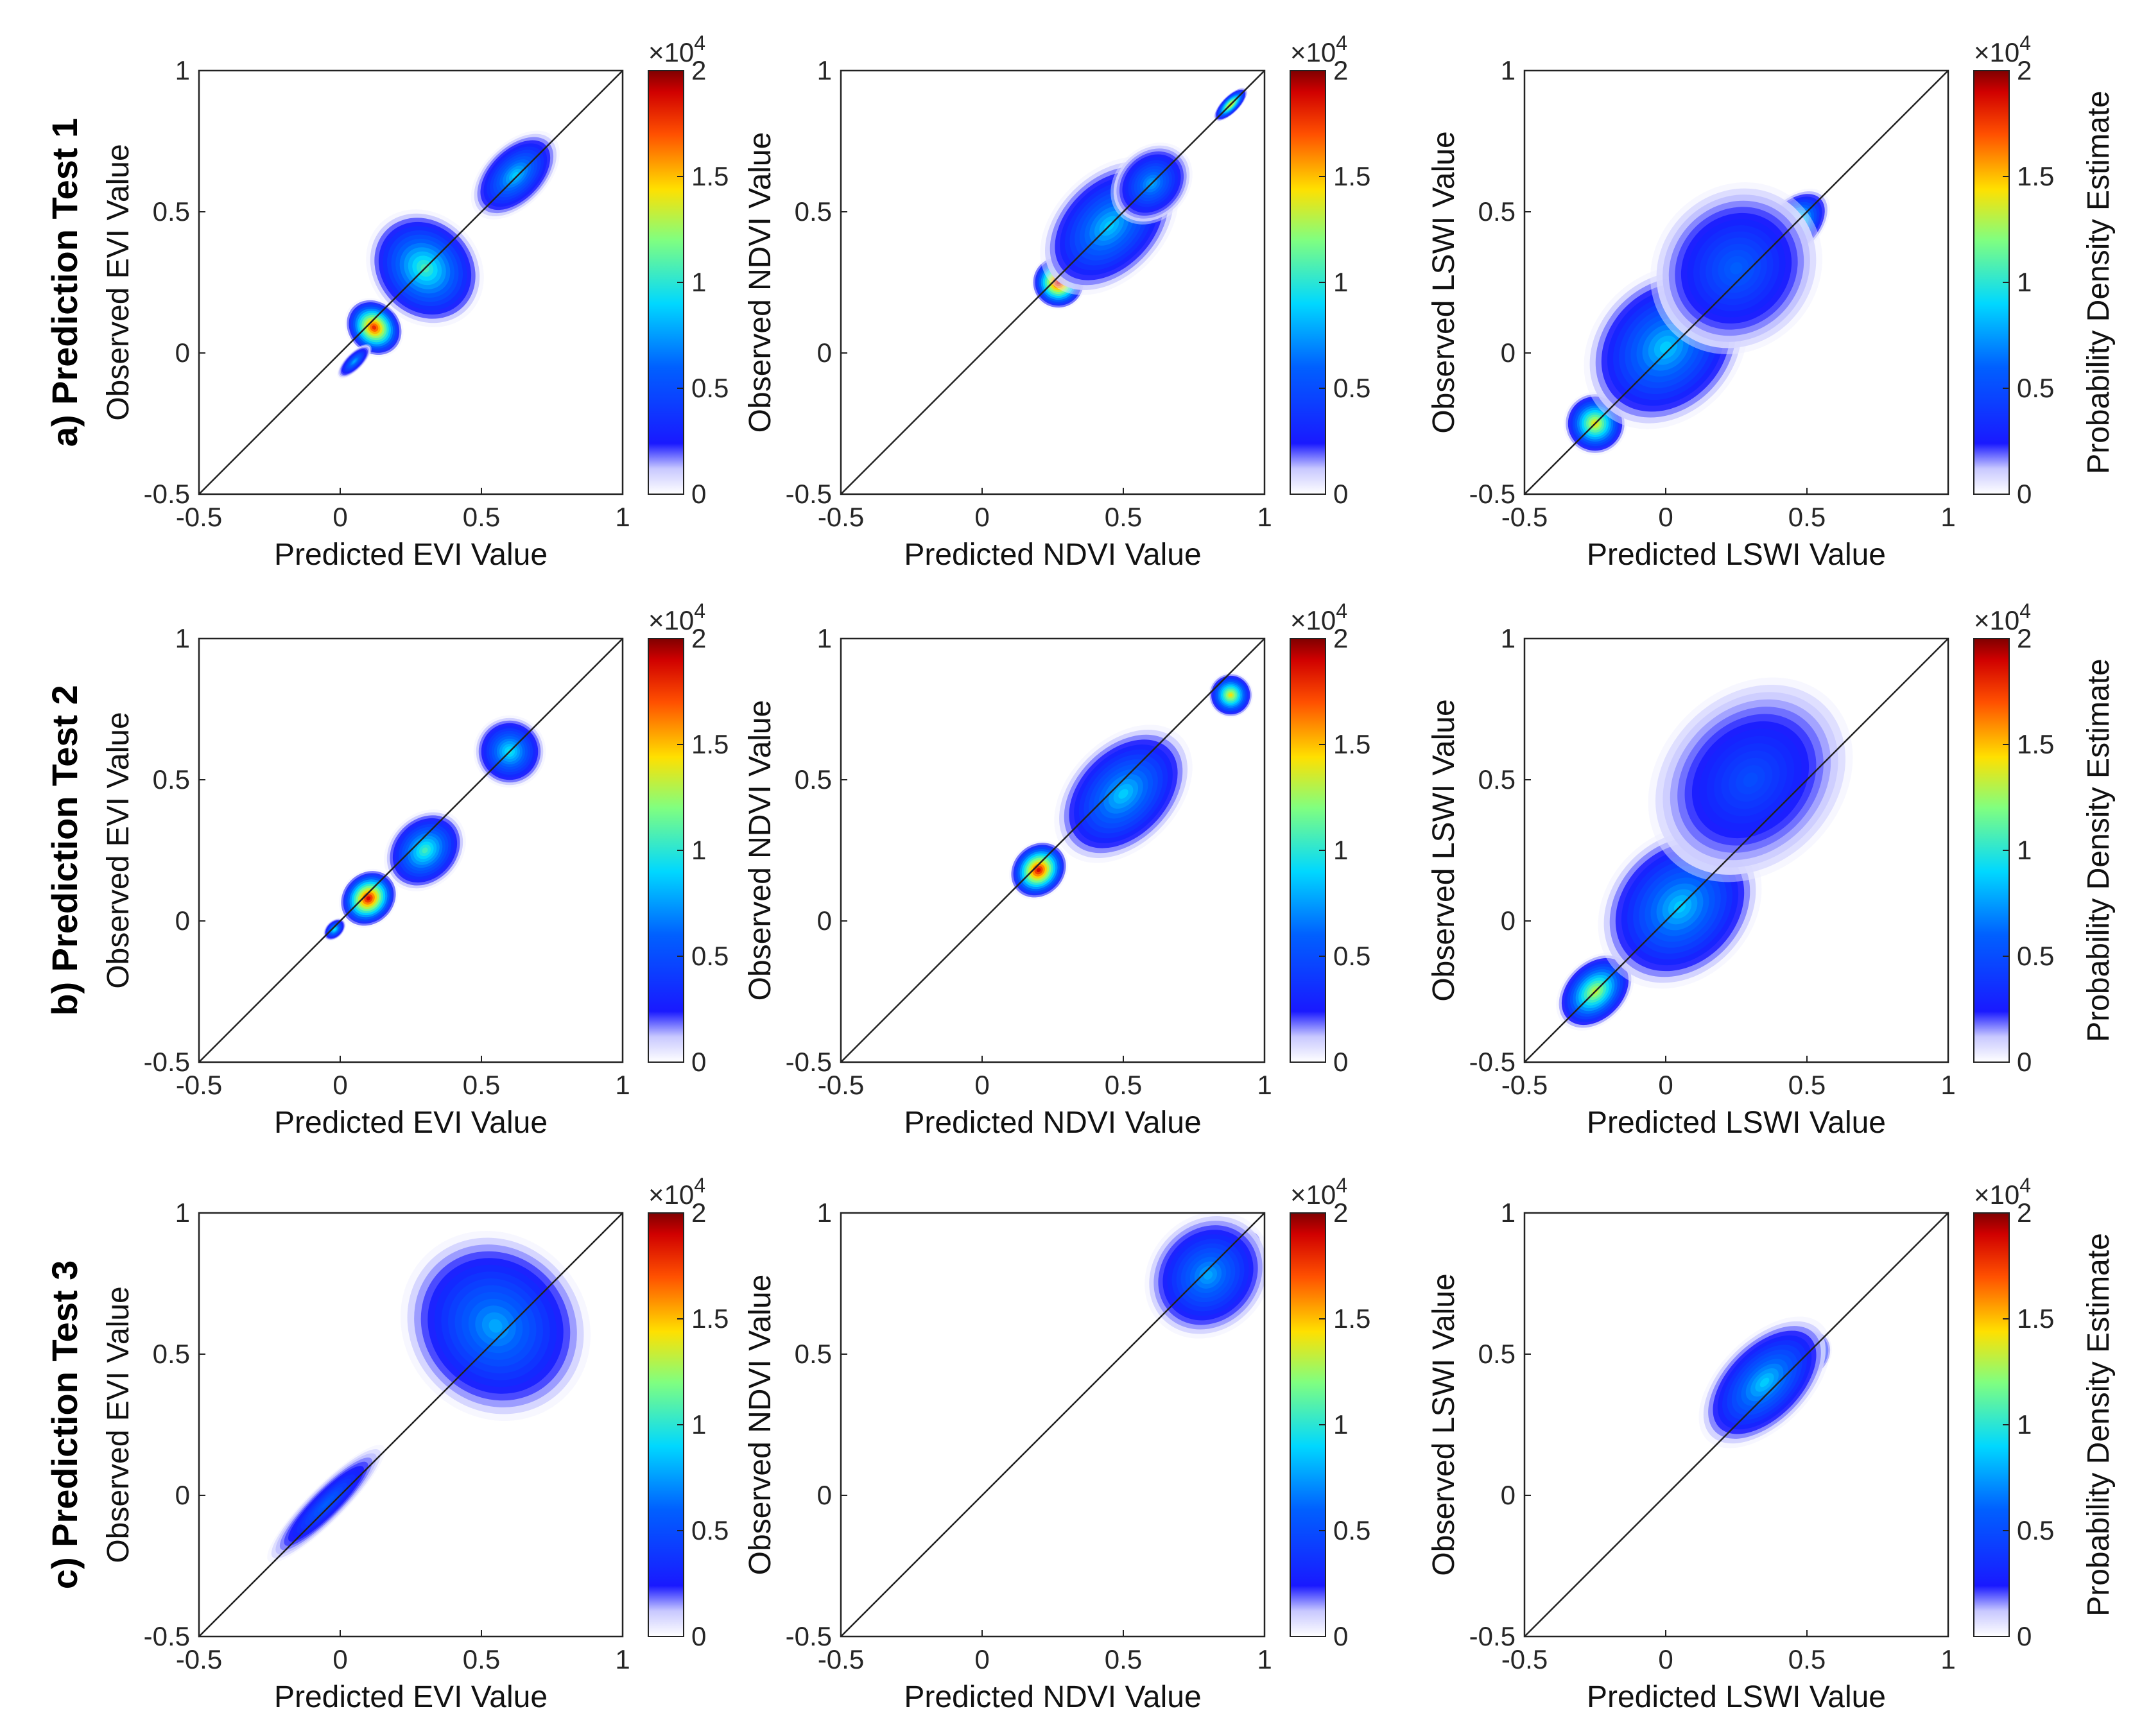 The image size is (2151, 1736). I want to click on y-axis-label: Observed LSWI Value, so click(1444, 1424).